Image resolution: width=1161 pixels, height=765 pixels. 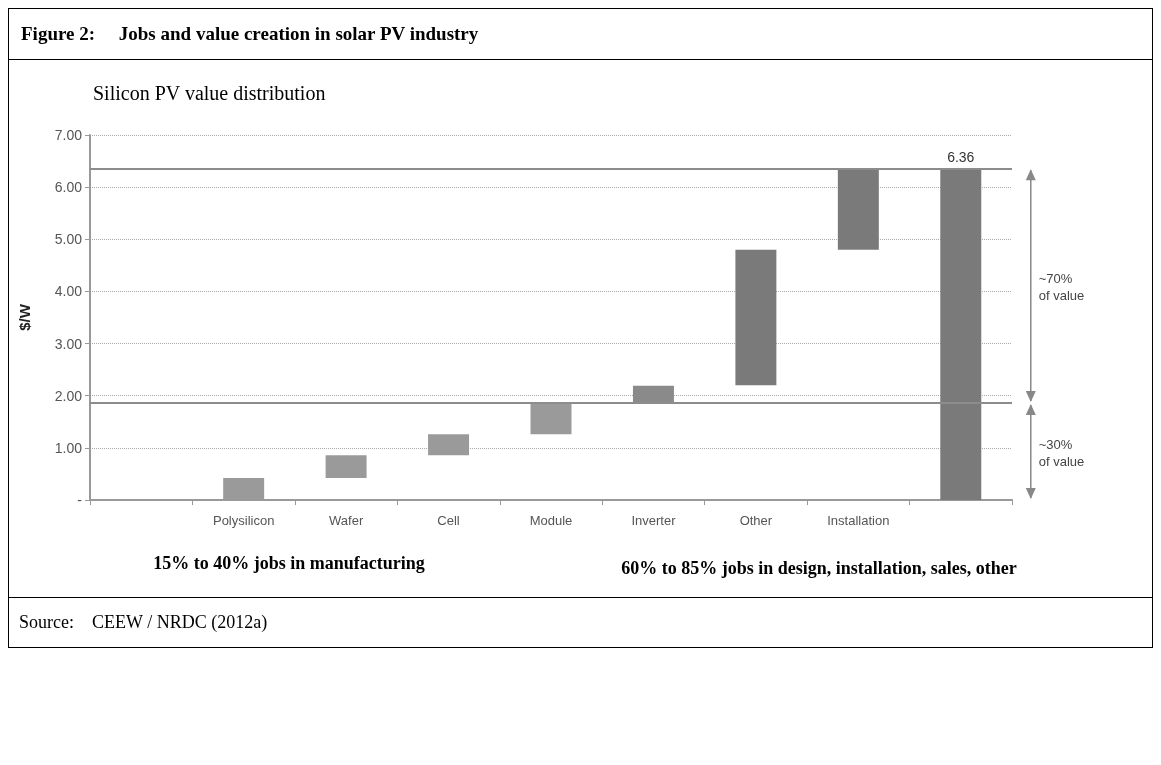 What do you see at coordinates (80, 500) in the screenshot?
I see `y-tick-label: -` at bounding box center [80, 500].